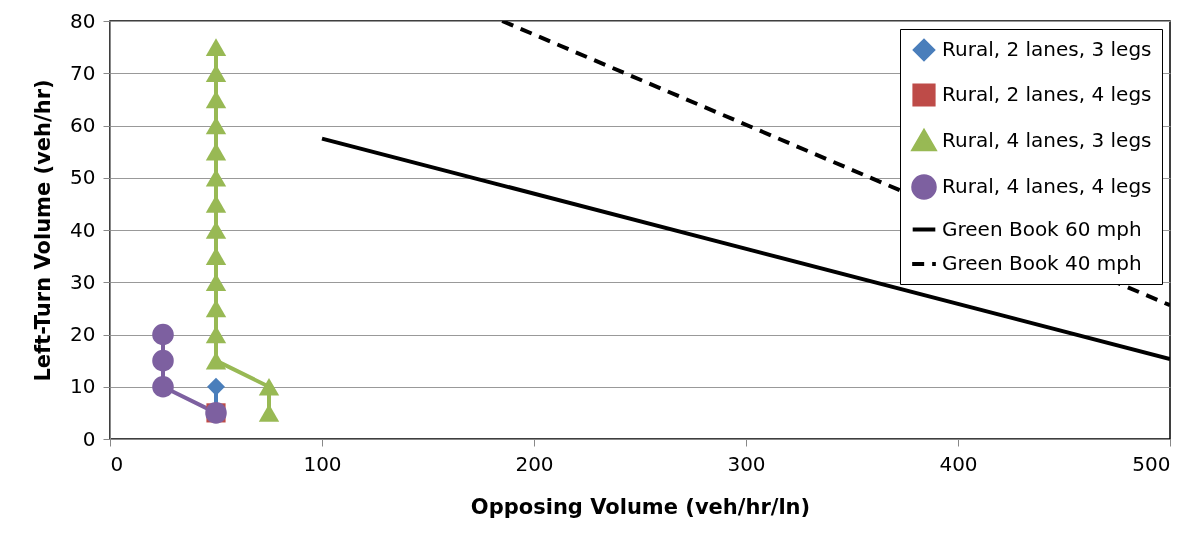  I want to click on y-tick-label: 80, so click(83, 20).